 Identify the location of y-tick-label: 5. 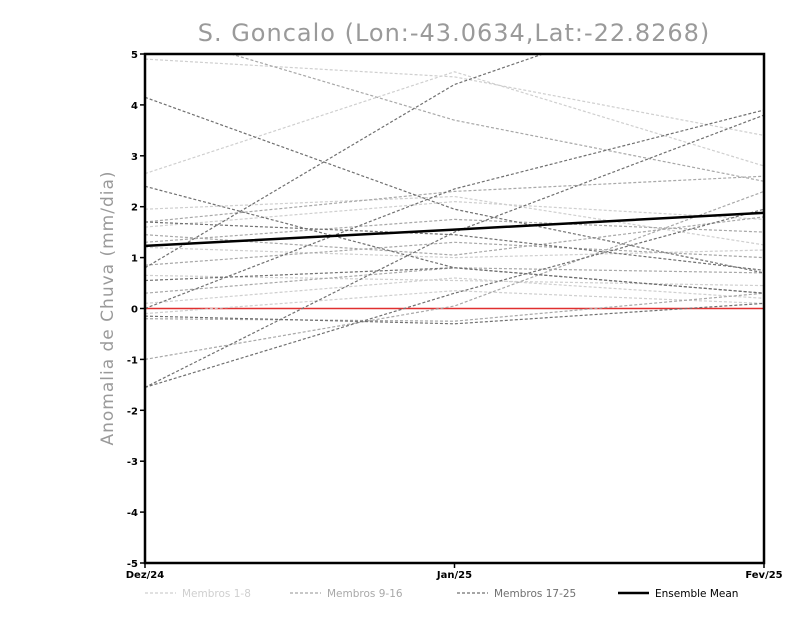
(134, 55).